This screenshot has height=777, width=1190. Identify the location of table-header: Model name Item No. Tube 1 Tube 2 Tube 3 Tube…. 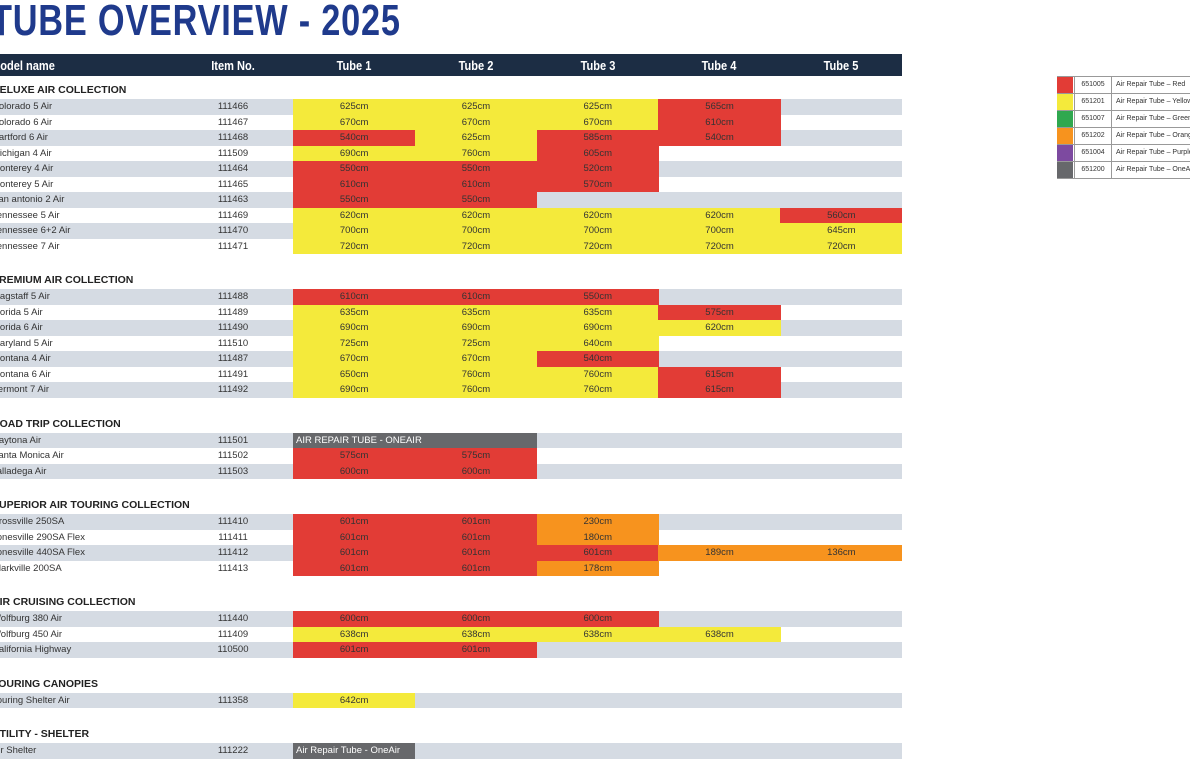
(451, 65).